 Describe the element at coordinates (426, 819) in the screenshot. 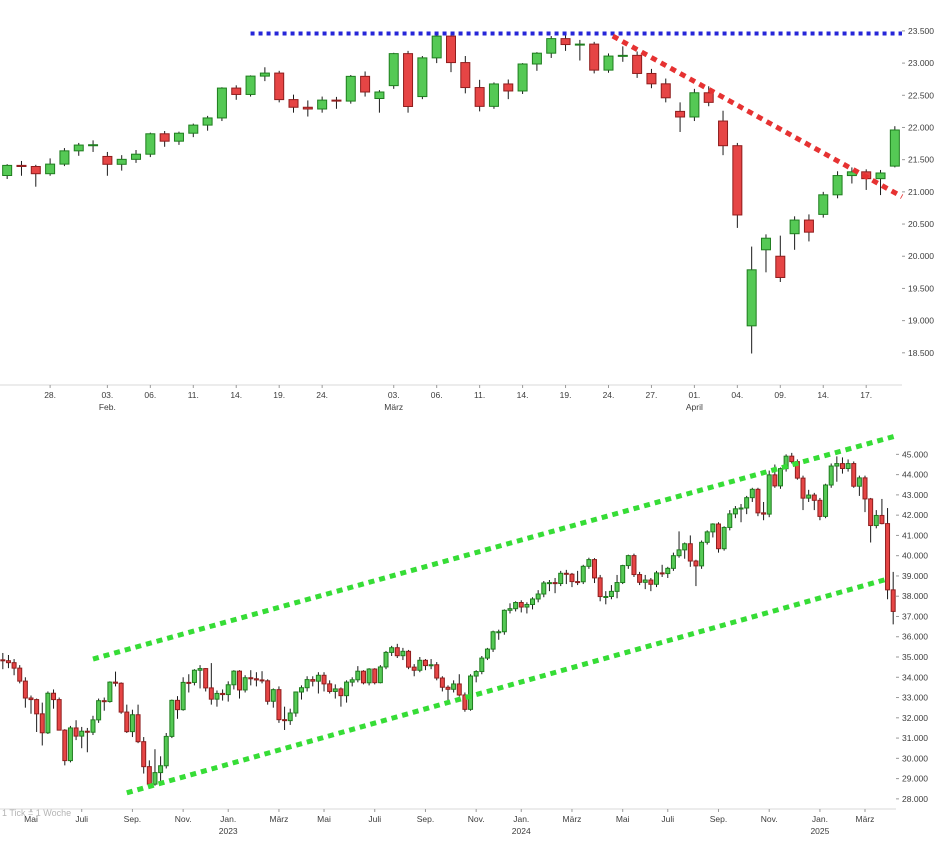

I see `x-axis-label: Sep.` at that location.